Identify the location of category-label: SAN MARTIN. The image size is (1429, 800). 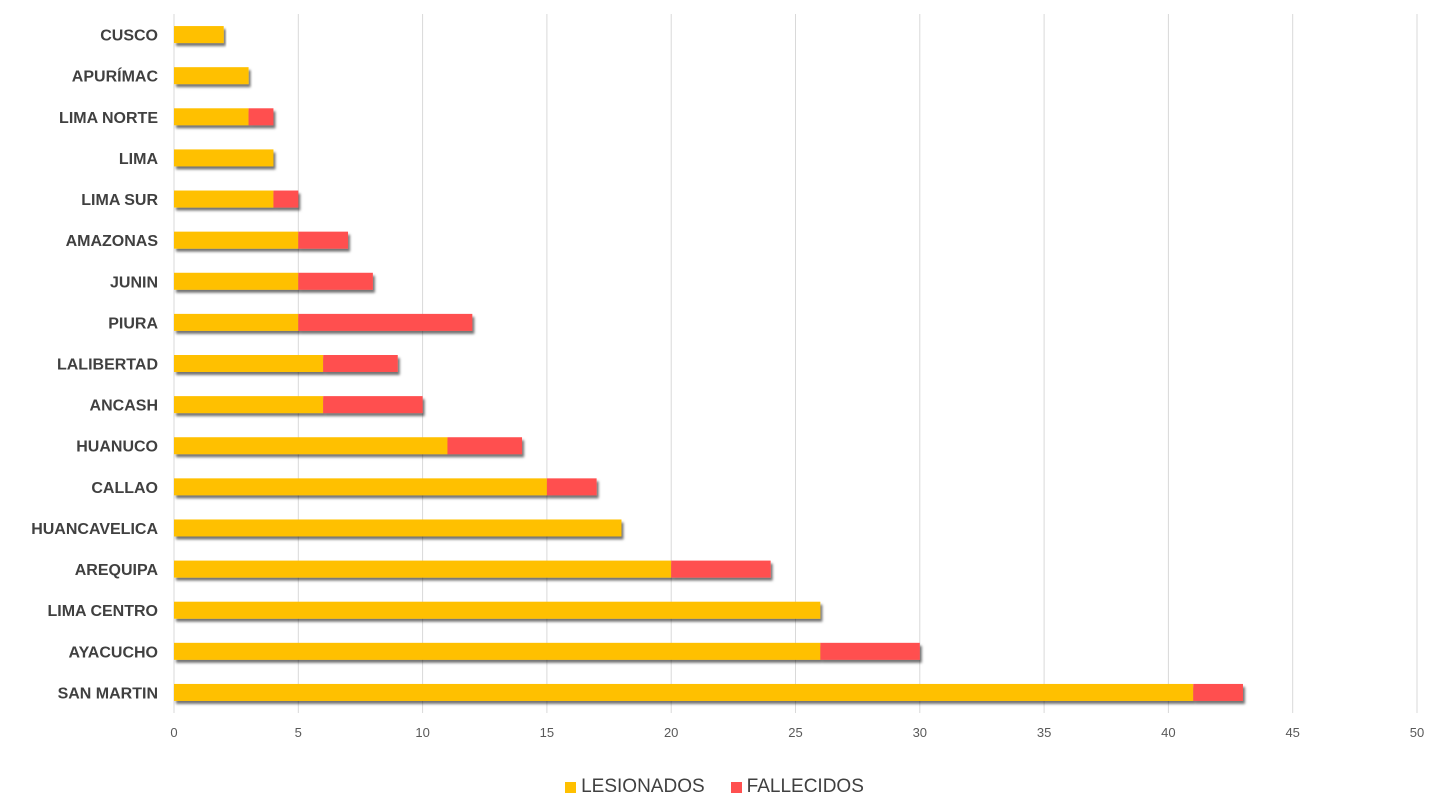
(108, 693).